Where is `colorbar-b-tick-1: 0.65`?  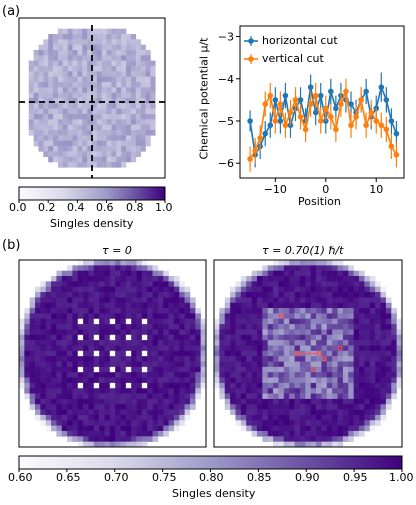
colorbar-b-tick-1: 0.65 is located at coordinates (68, 477).